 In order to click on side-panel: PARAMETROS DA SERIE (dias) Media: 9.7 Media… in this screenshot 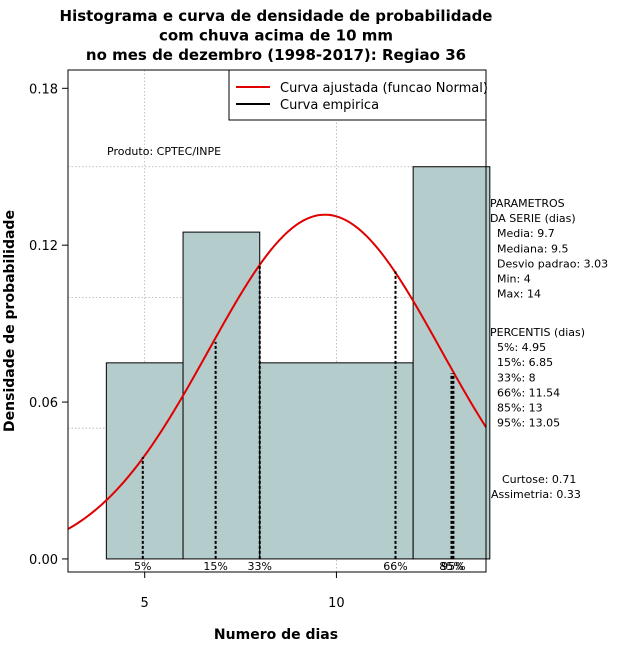, I will do `click(549, 349)`.